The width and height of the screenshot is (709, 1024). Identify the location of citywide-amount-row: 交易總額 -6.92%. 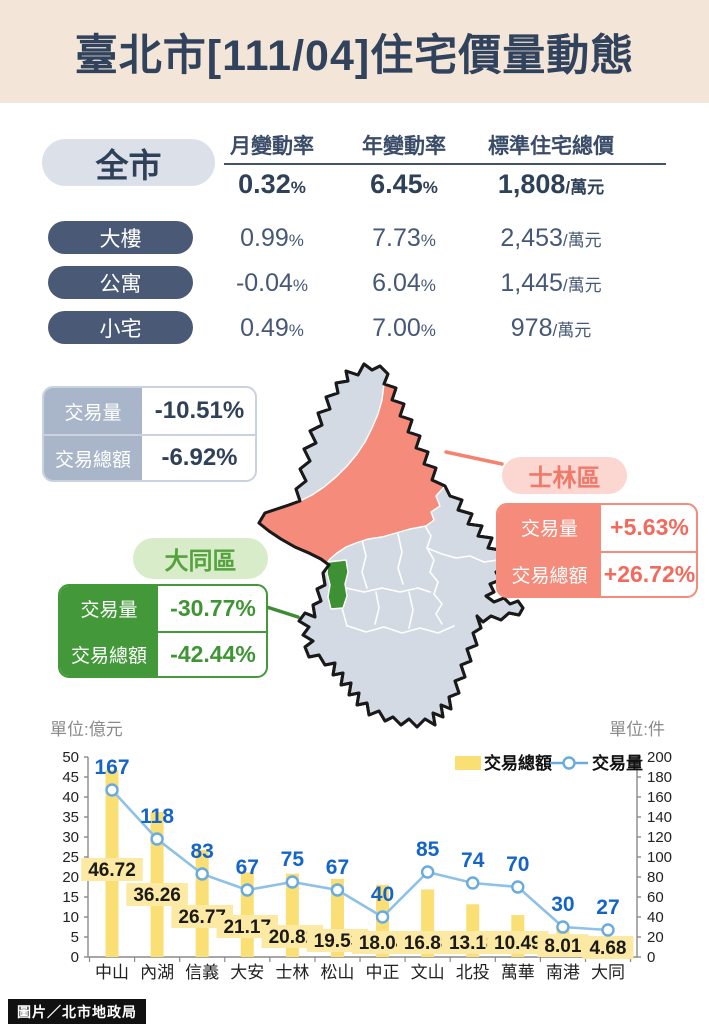
(149, 457).